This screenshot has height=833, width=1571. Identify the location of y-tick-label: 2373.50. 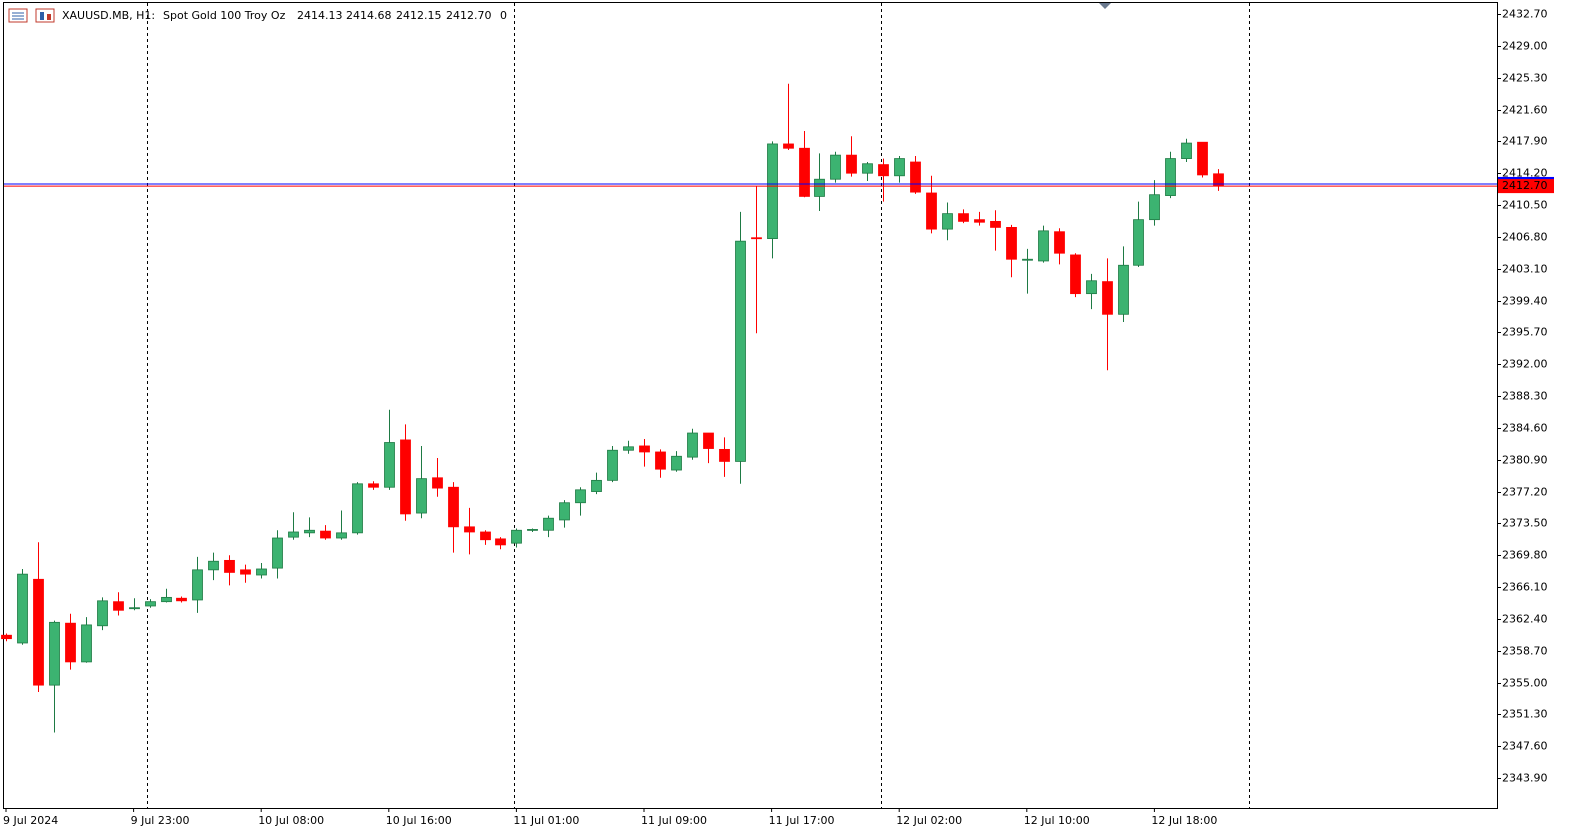
(1525, 523).